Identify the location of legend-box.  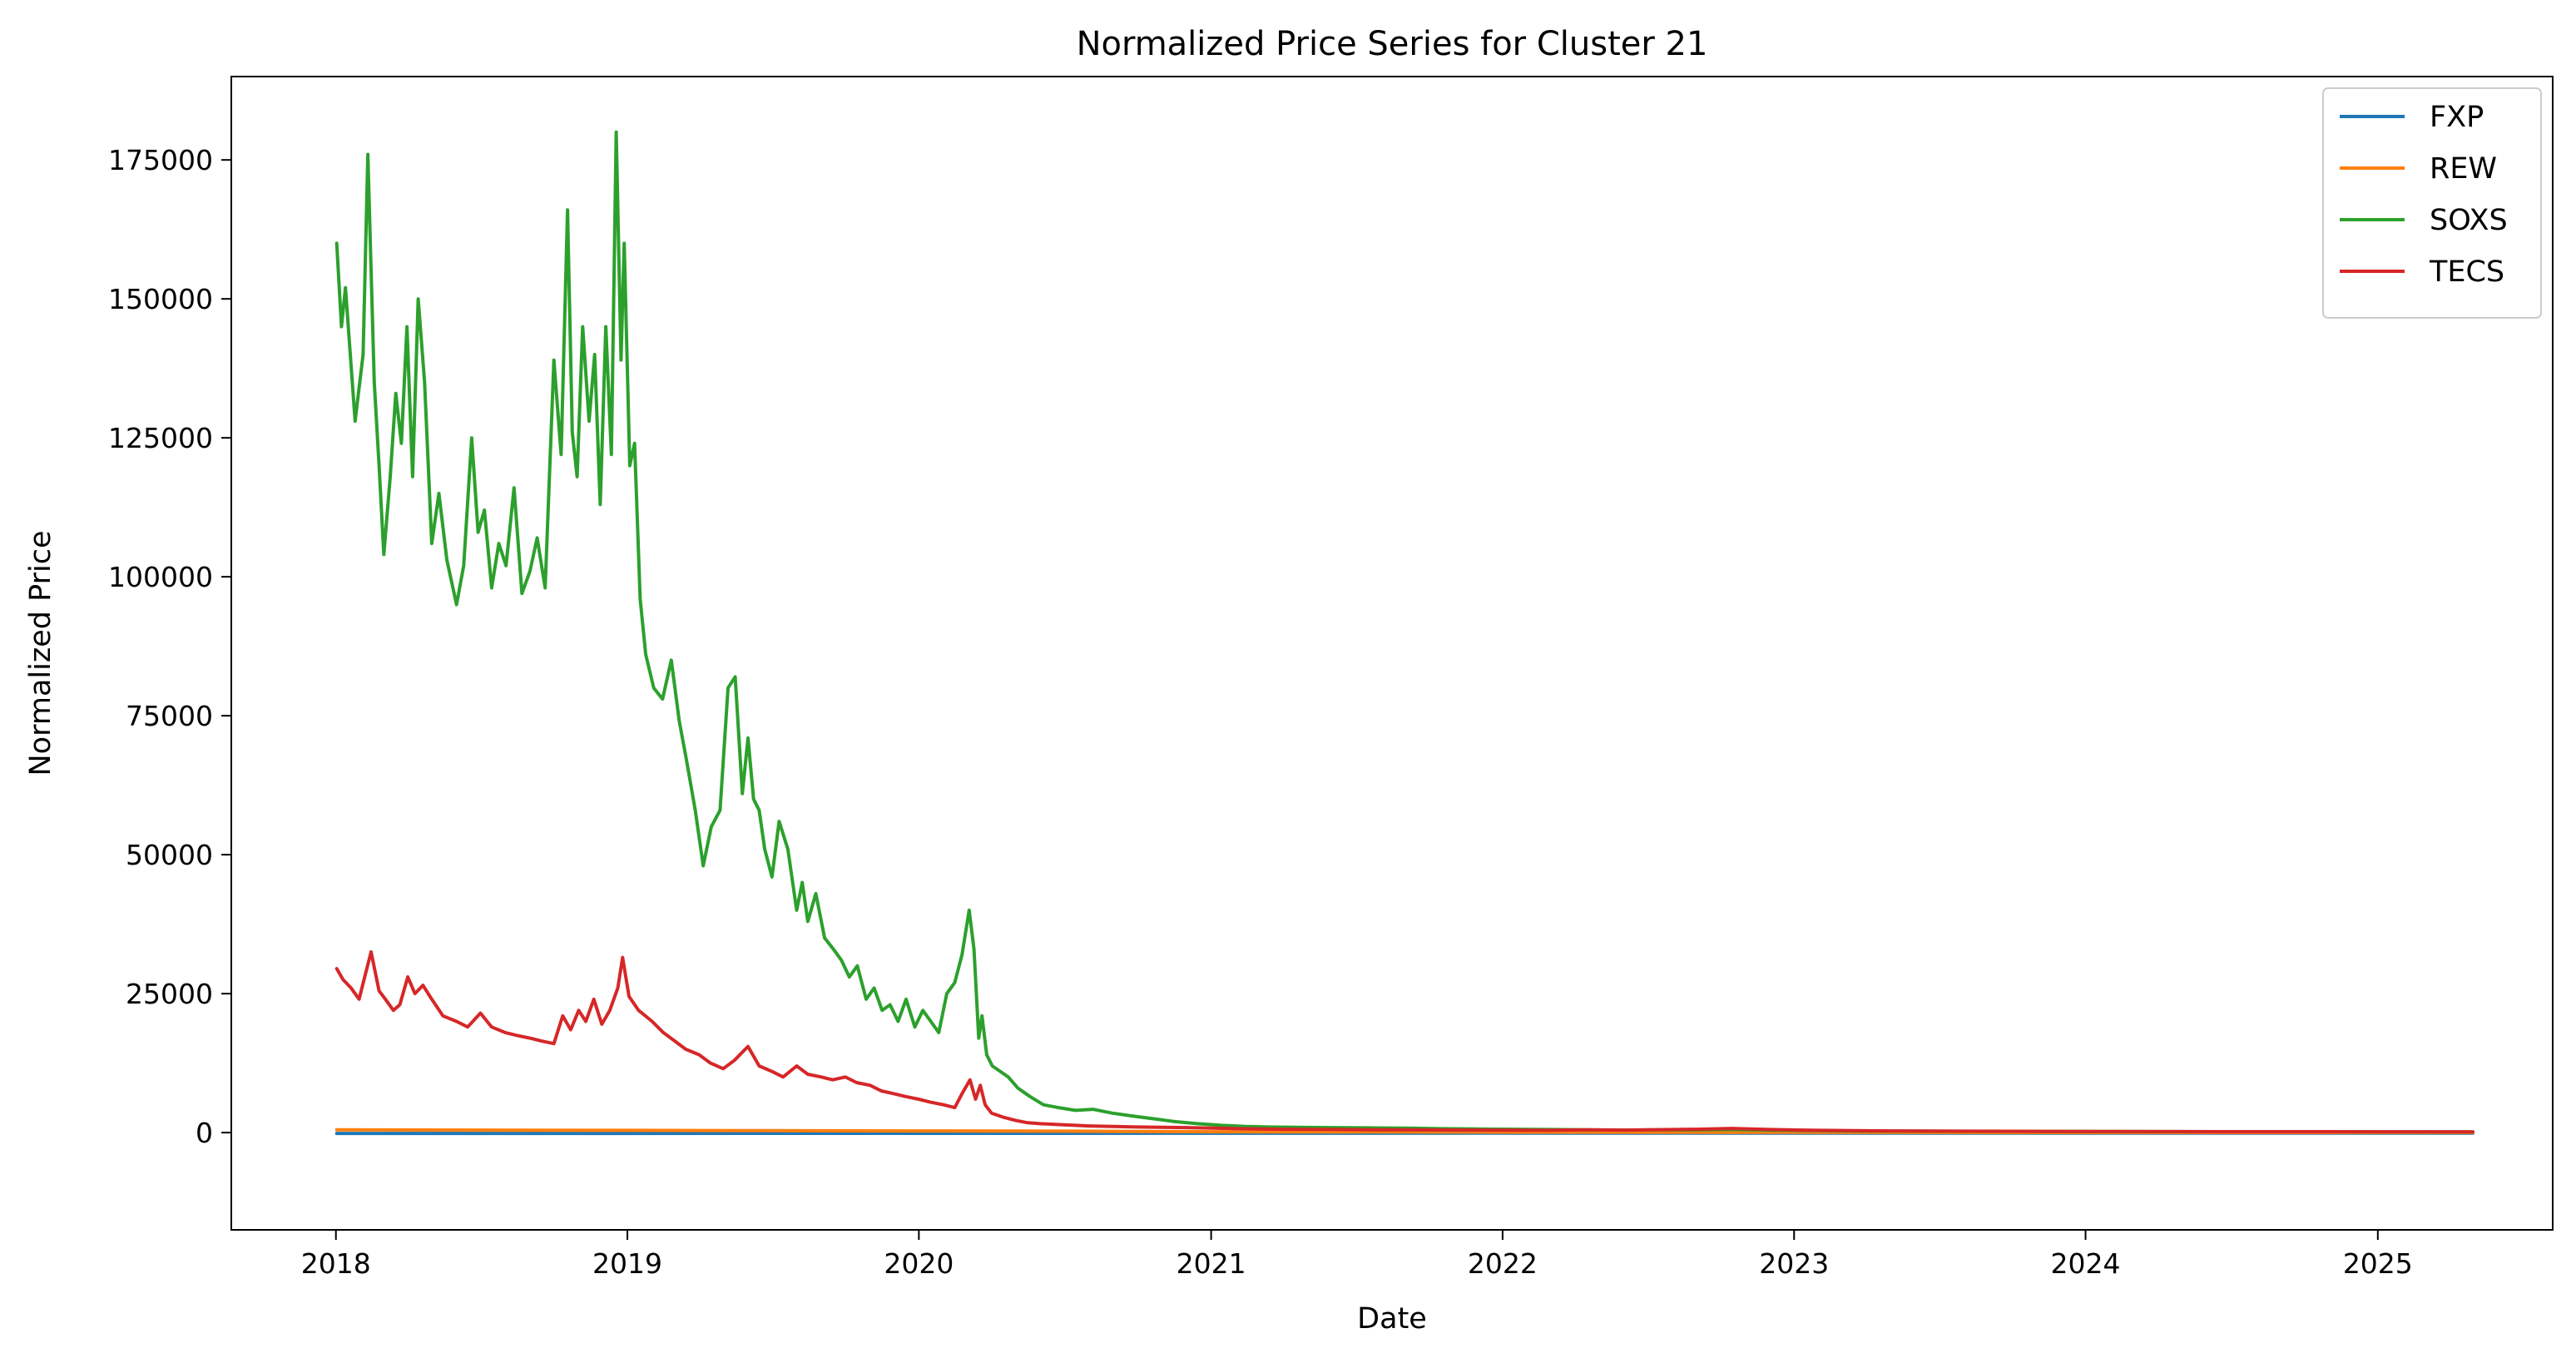
(2432, 203).